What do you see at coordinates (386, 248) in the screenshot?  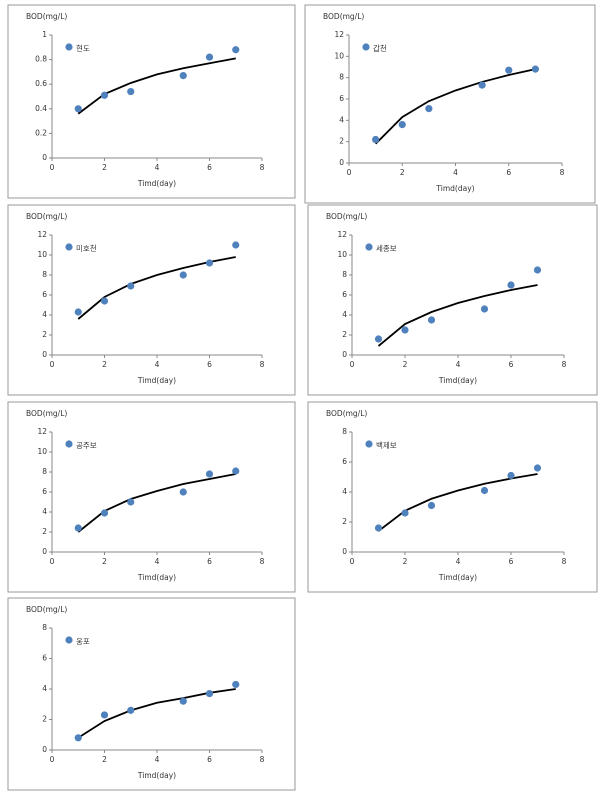 I see `legend-label: 세종보` at bounding box center [386, 248].